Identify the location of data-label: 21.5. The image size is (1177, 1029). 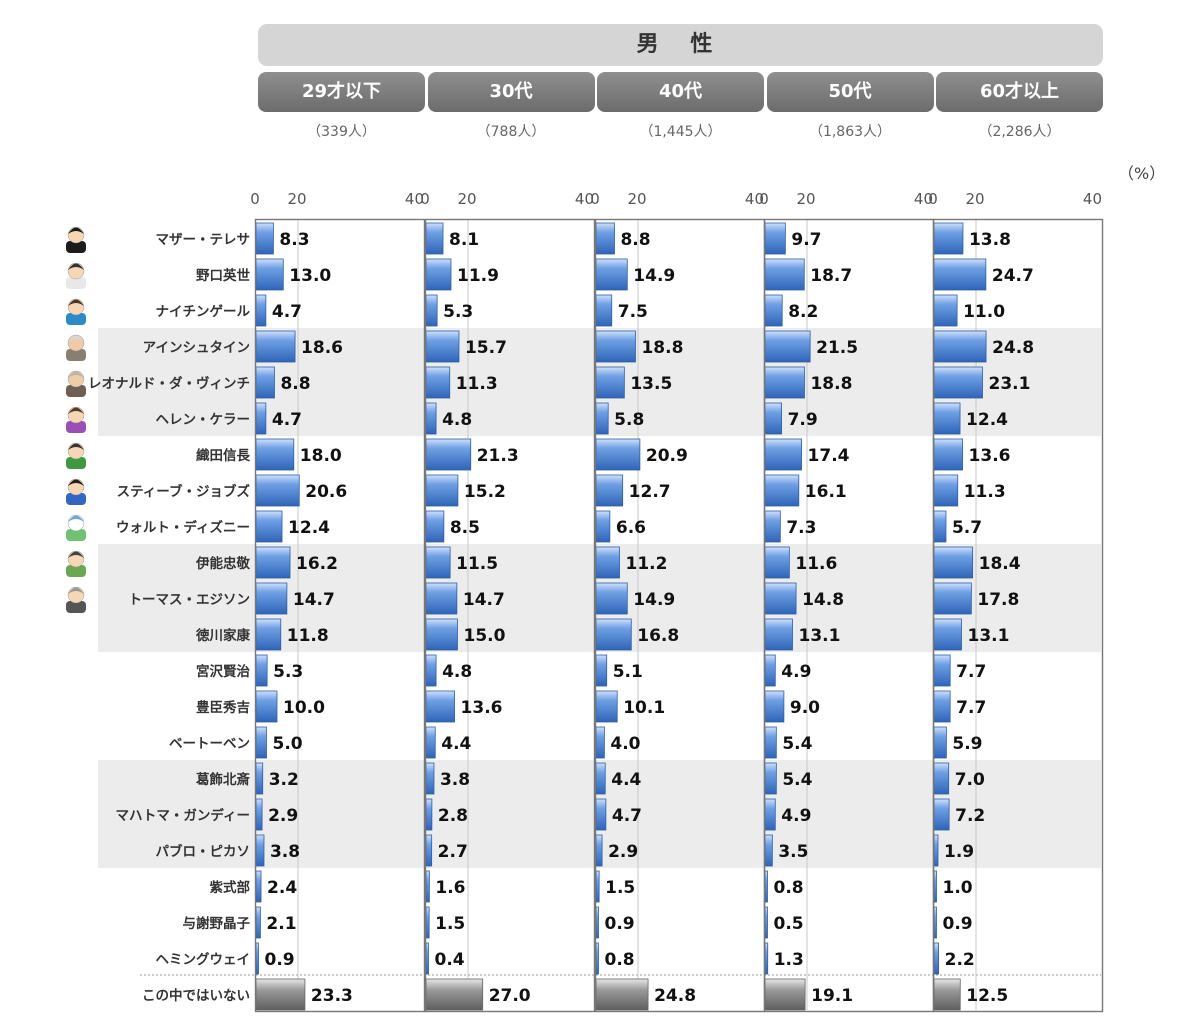
(837, 348).